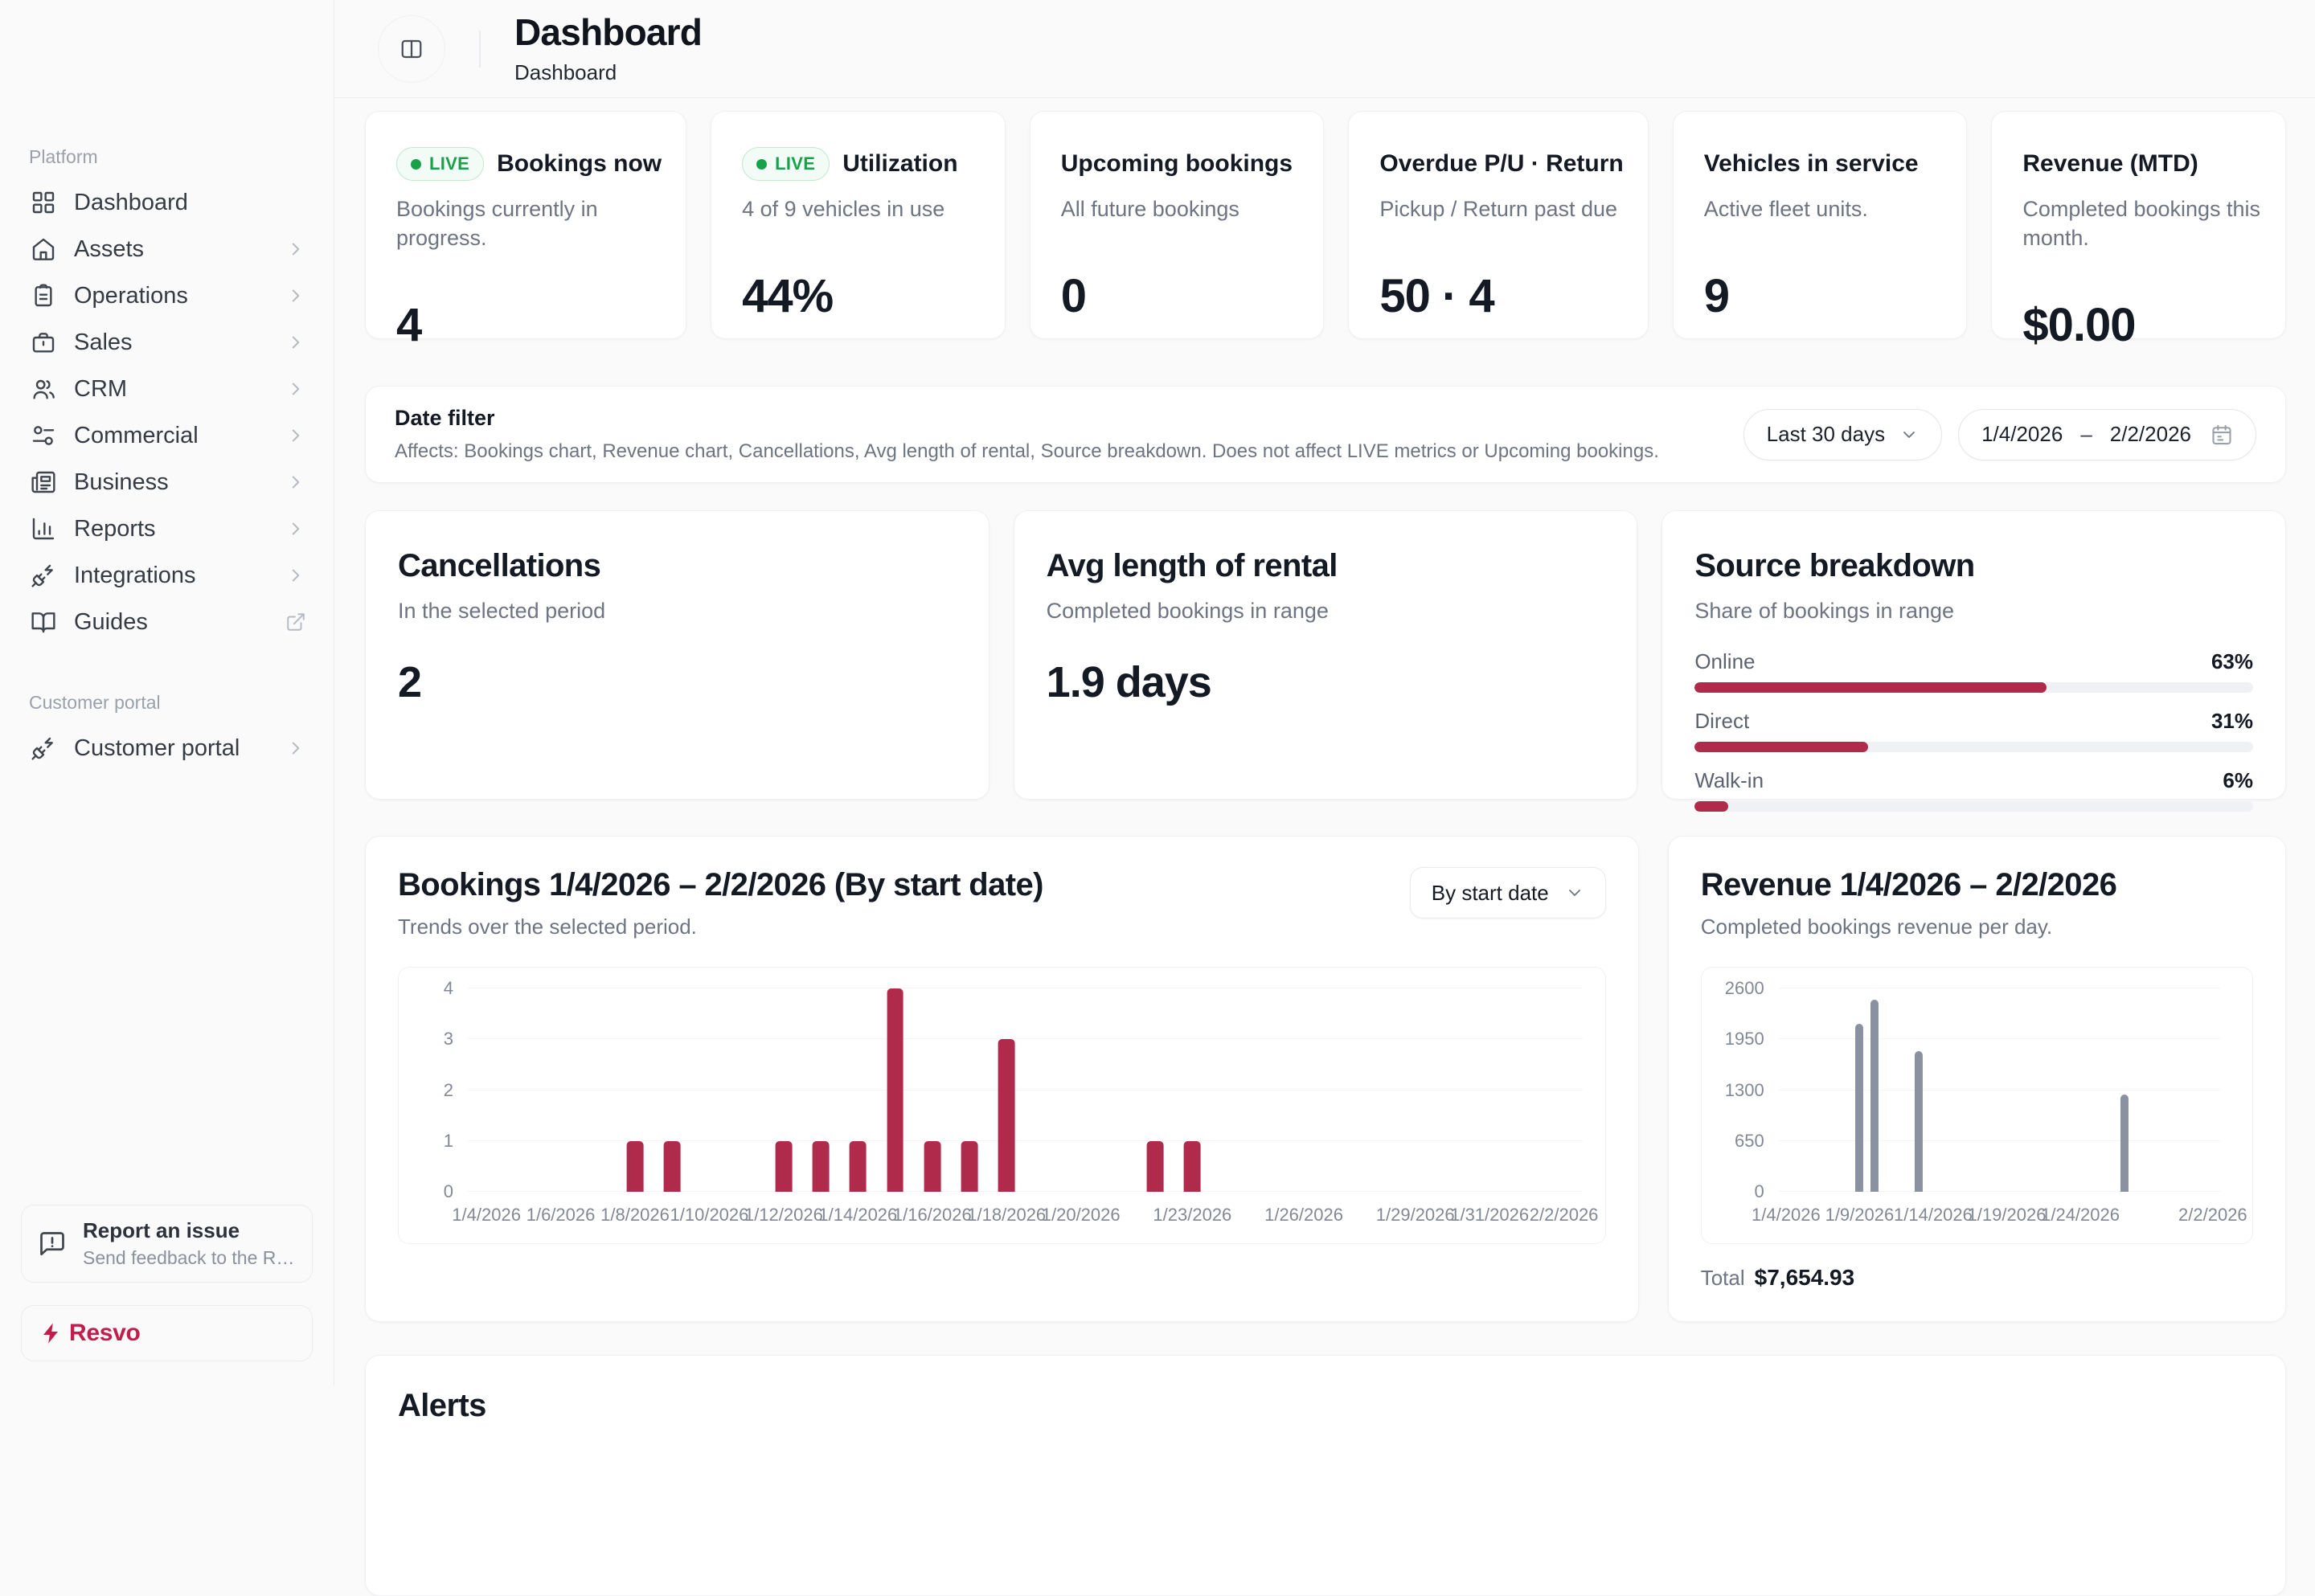 This screenshot has height=1596, width=2315. I want to click on sidebar-item-label: Operations, so click(131, 295).